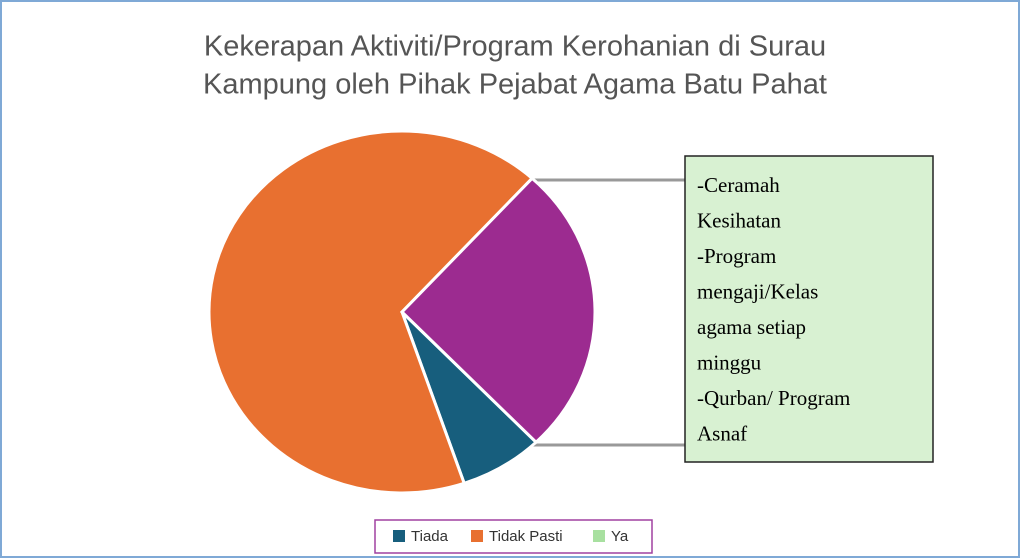  What do you see at coordinates (729, 362) in the screenshot?
I see `annotation-line: minggu` at bounding box center [729, 362].